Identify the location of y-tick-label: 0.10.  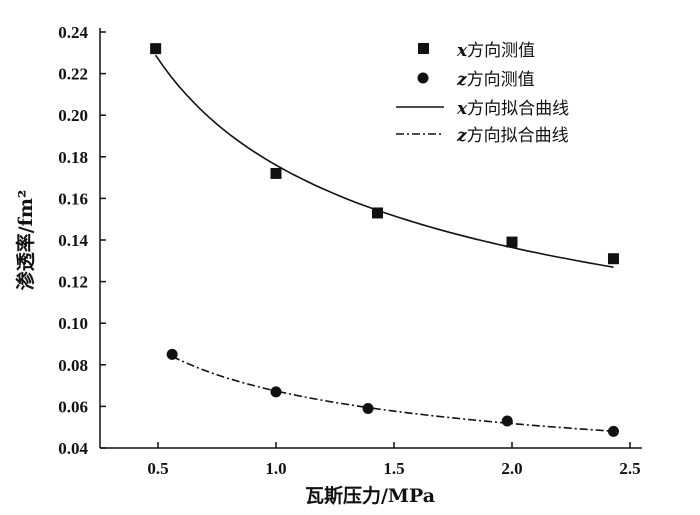
(73, 323).